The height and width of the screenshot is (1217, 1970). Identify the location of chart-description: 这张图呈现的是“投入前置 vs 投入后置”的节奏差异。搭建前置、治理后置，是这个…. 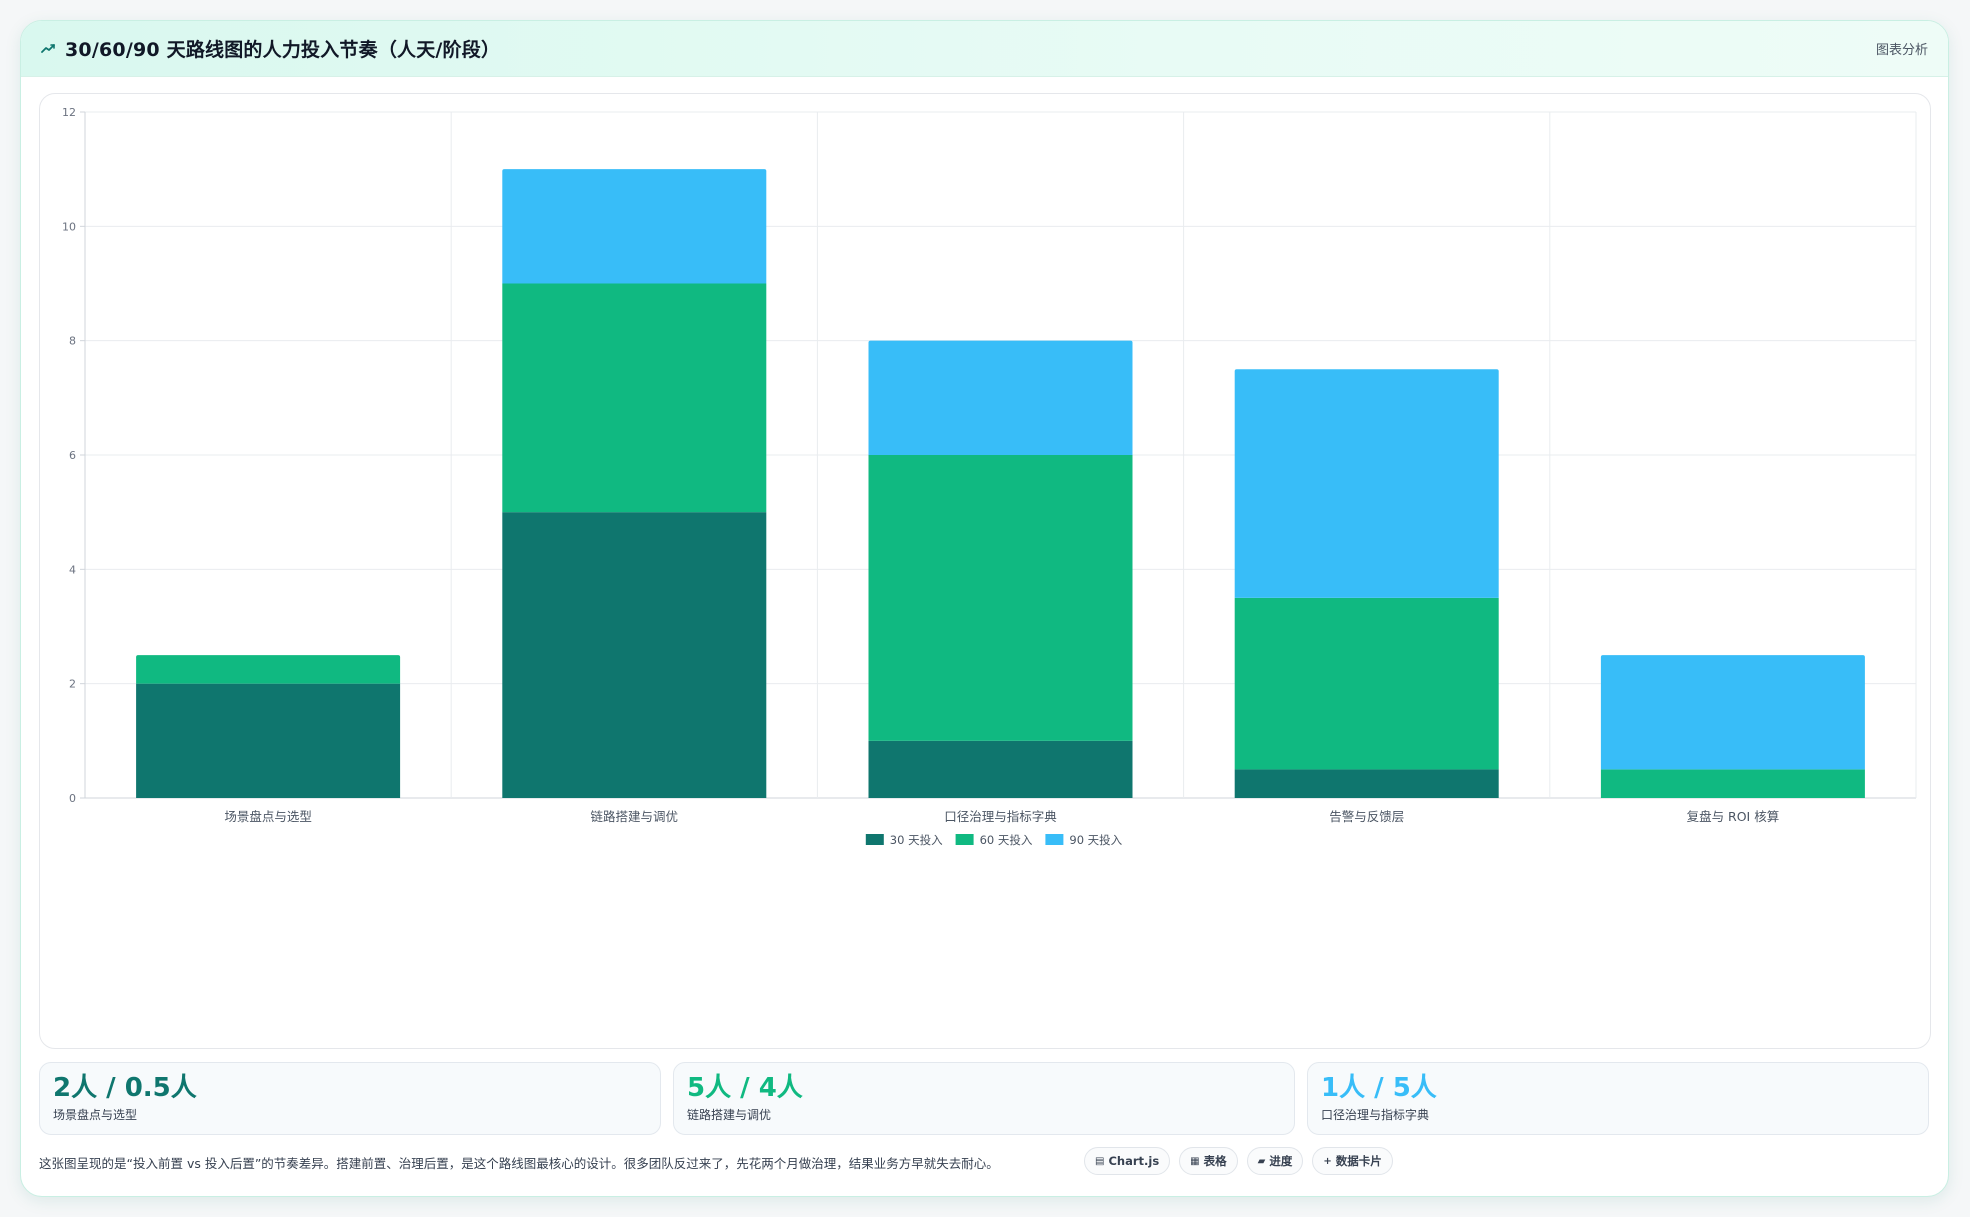
(519, 1163).